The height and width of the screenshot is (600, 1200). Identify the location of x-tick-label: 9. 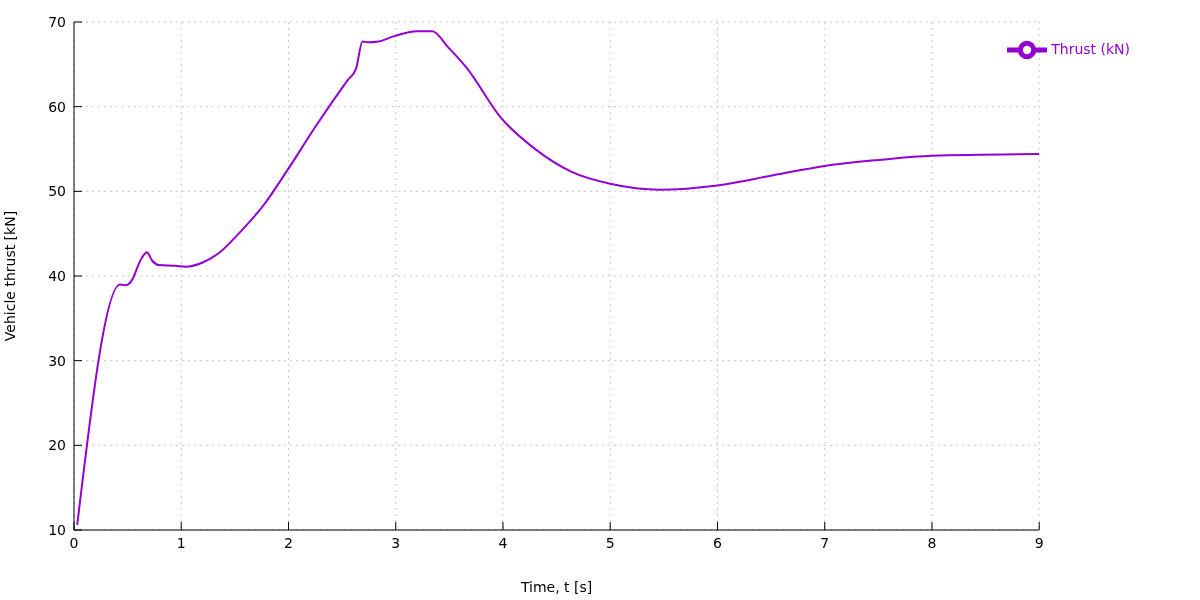
(1039, 542).